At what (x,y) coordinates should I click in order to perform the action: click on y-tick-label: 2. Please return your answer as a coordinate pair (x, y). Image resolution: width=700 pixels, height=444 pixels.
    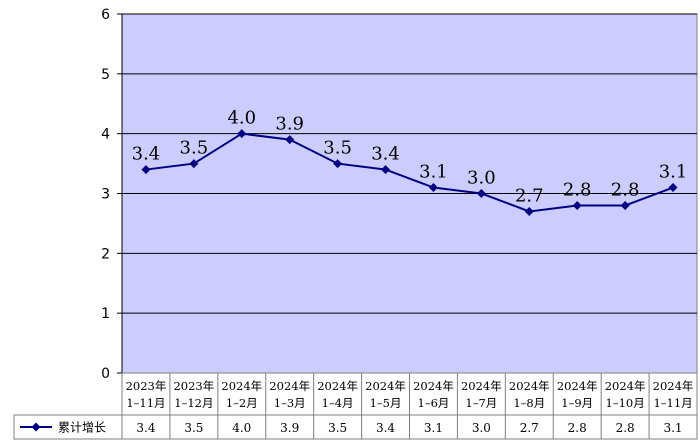
    Looking at the image, I should click on (105, 254).